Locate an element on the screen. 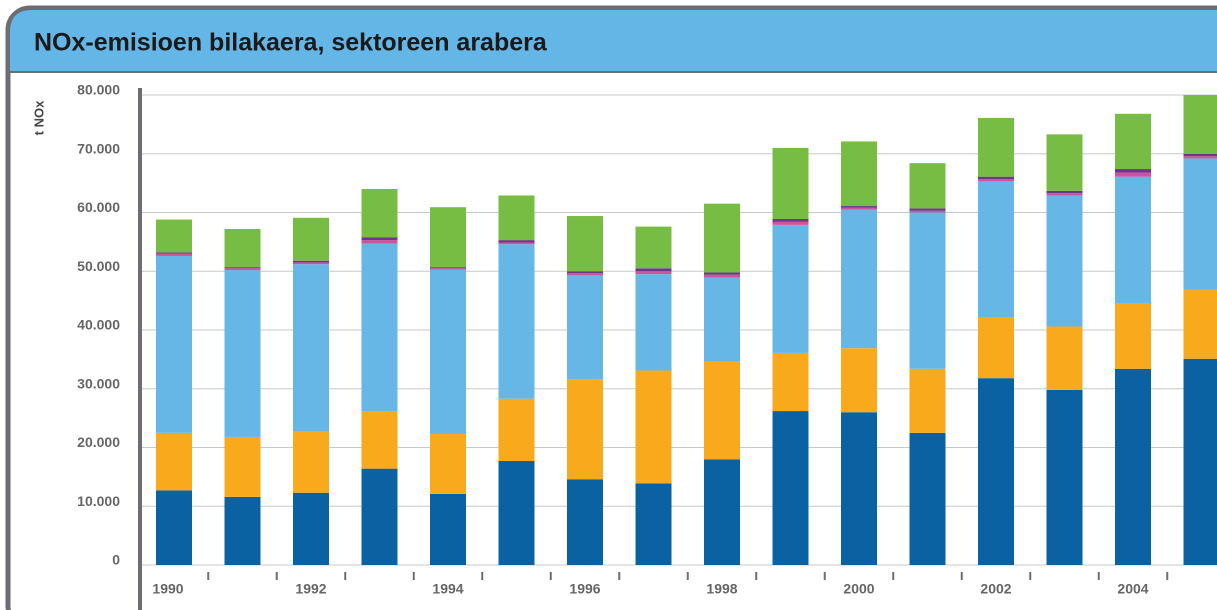 The image size is (1217, 610). y-tick-label: 20.000 is located at coordinates (98, 442).